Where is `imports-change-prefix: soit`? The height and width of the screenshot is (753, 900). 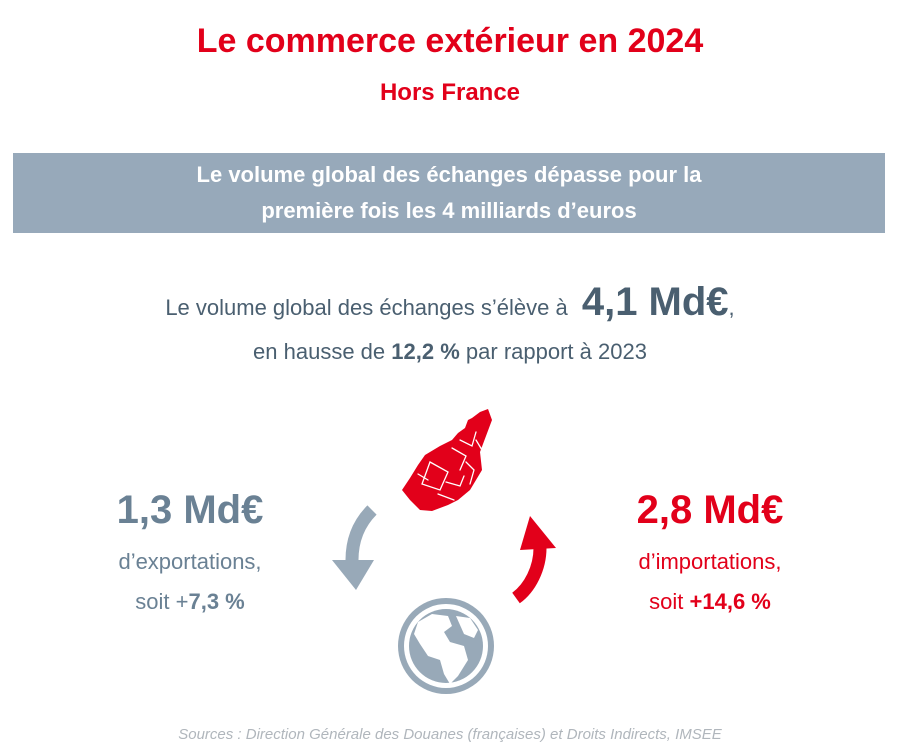 imports-change-prefix: soit is located at coordinates (666, 601).